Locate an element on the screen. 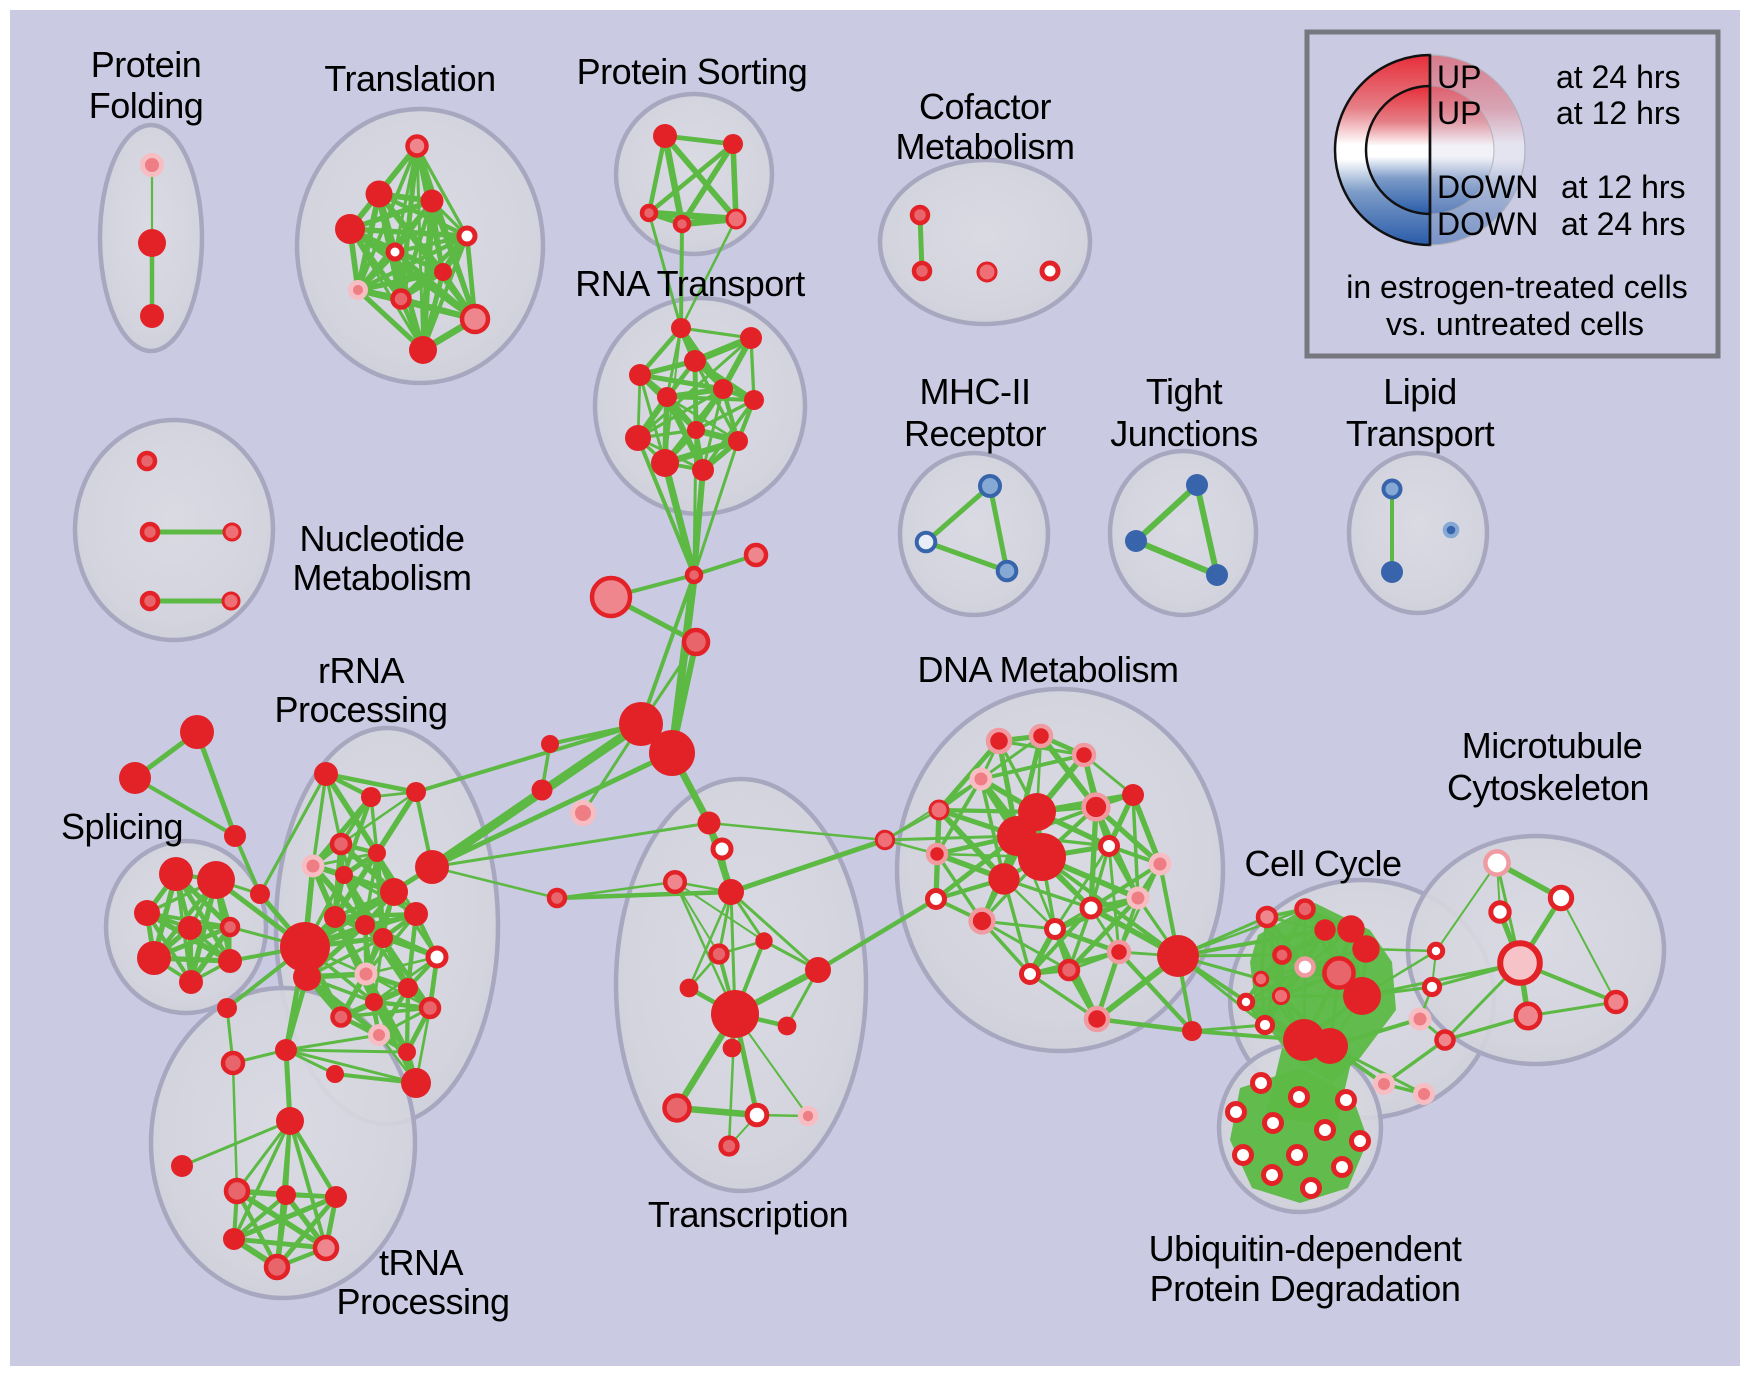  svg-text: Splicing is located at coordinates (122, 826).